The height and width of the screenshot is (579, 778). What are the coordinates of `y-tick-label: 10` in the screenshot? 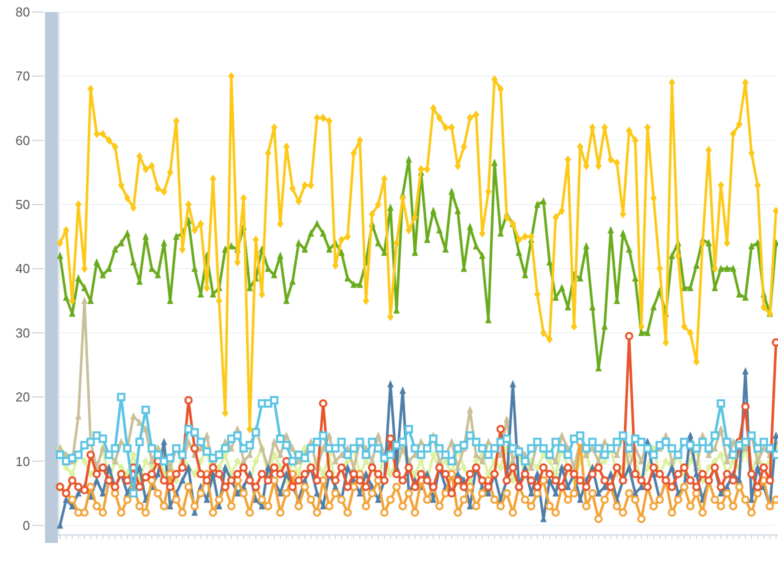 It's located at (23, 461).